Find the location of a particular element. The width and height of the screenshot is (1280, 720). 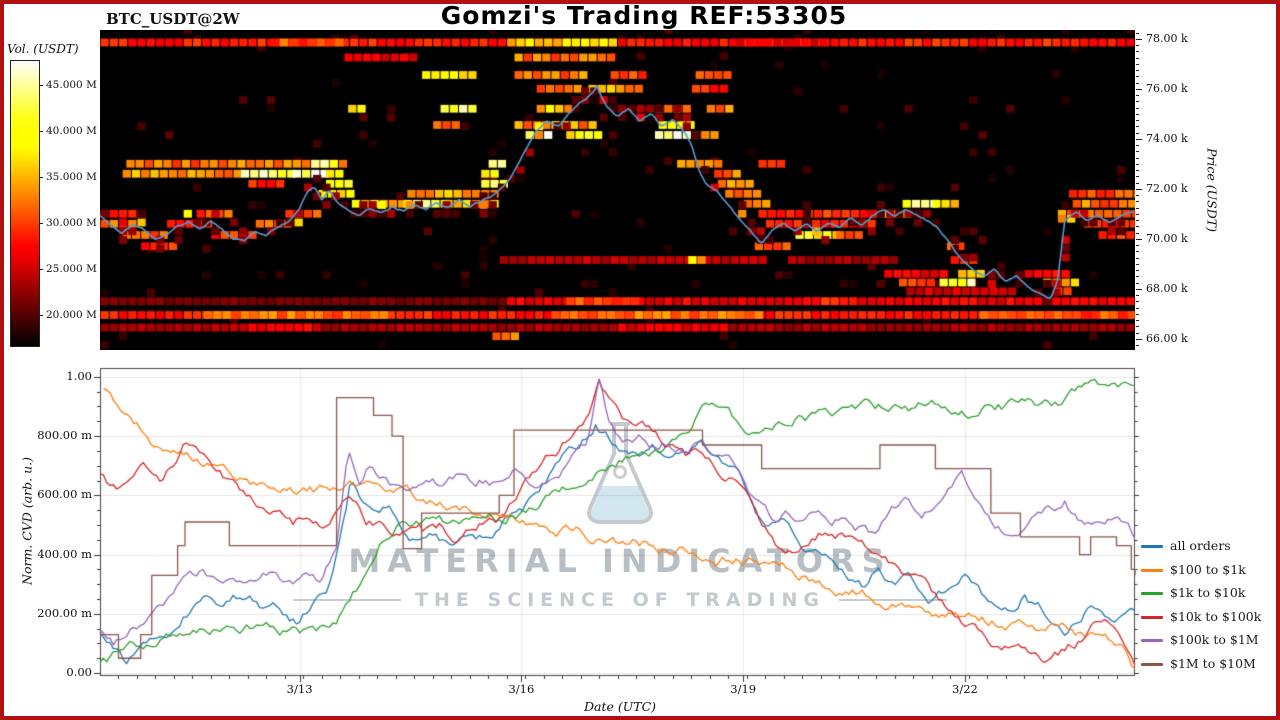

legend-label: $1M to $10M is located at coordinates (1213, 663).